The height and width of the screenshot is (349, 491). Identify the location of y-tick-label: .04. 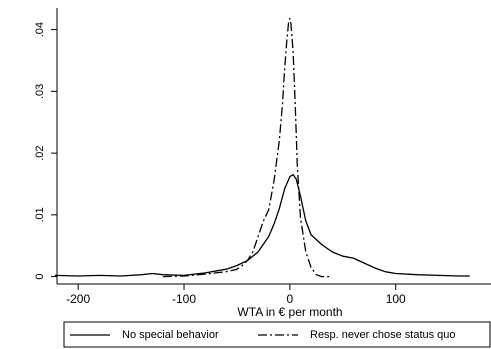
(40, 29).